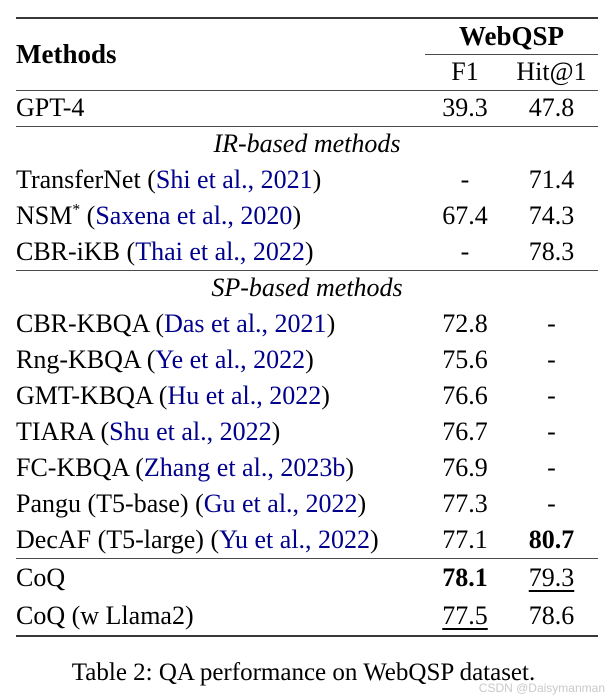 The image size is (607, 699). I want to click on table-row: CBR-KBQA (Das et al., 2021) 72.8 -, so click(307, 324).